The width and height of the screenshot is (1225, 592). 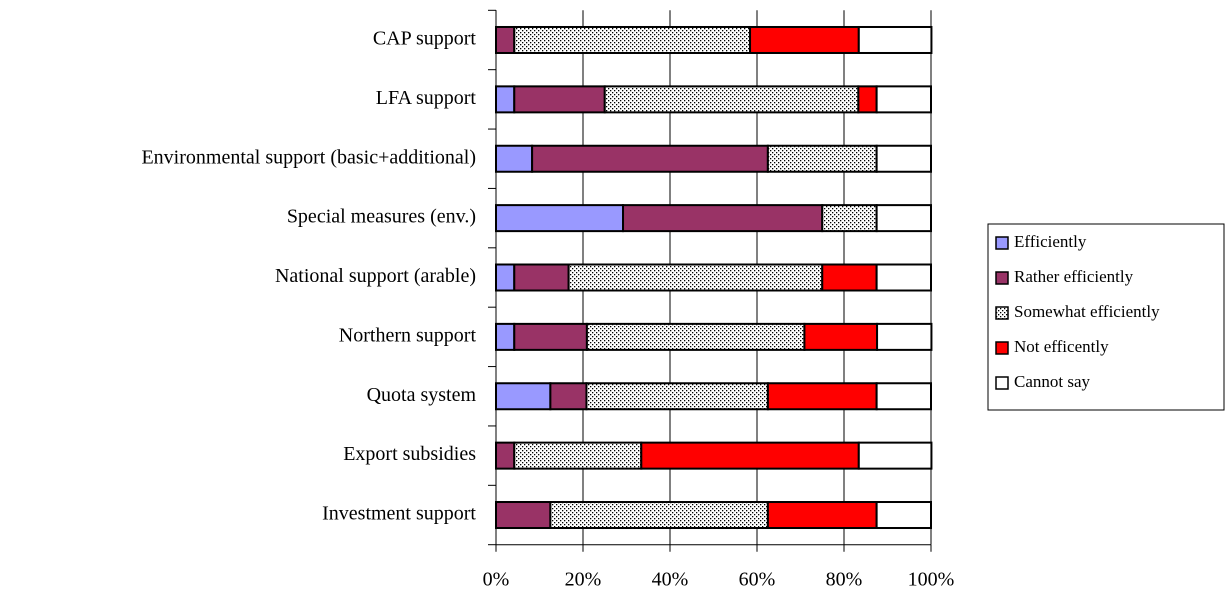 I want to click on y-tick-label: Quota system, so click(x=422, y=395).